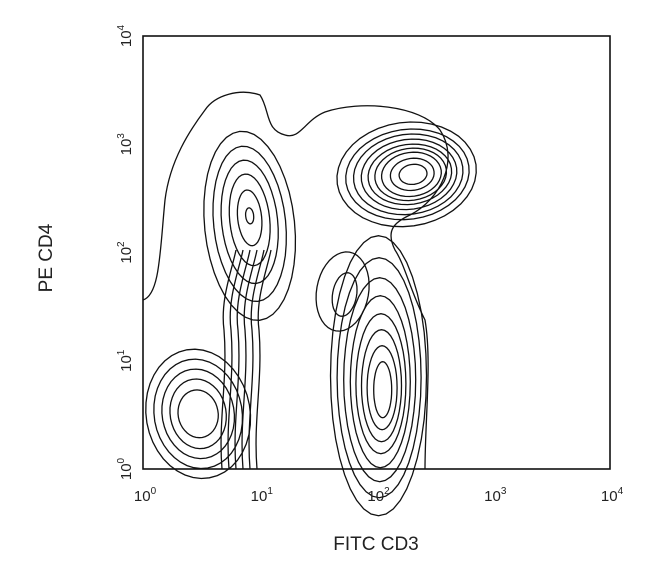 The height and width of the screenshot is (584, 650). I want to click on x-tick-label: 10¹, so click(262, 495).